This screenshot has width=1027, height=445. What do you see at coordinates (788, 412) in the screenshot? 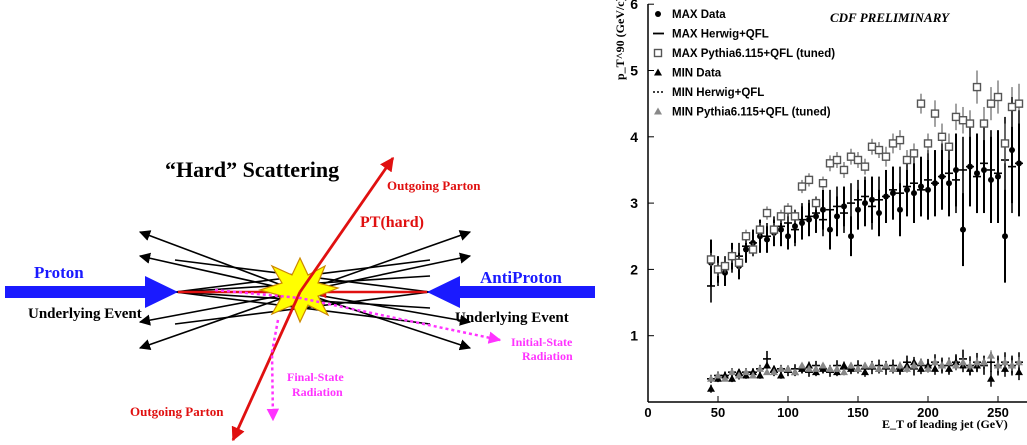
I see `x-tick-label: 100` at bounding box center [788, 412].